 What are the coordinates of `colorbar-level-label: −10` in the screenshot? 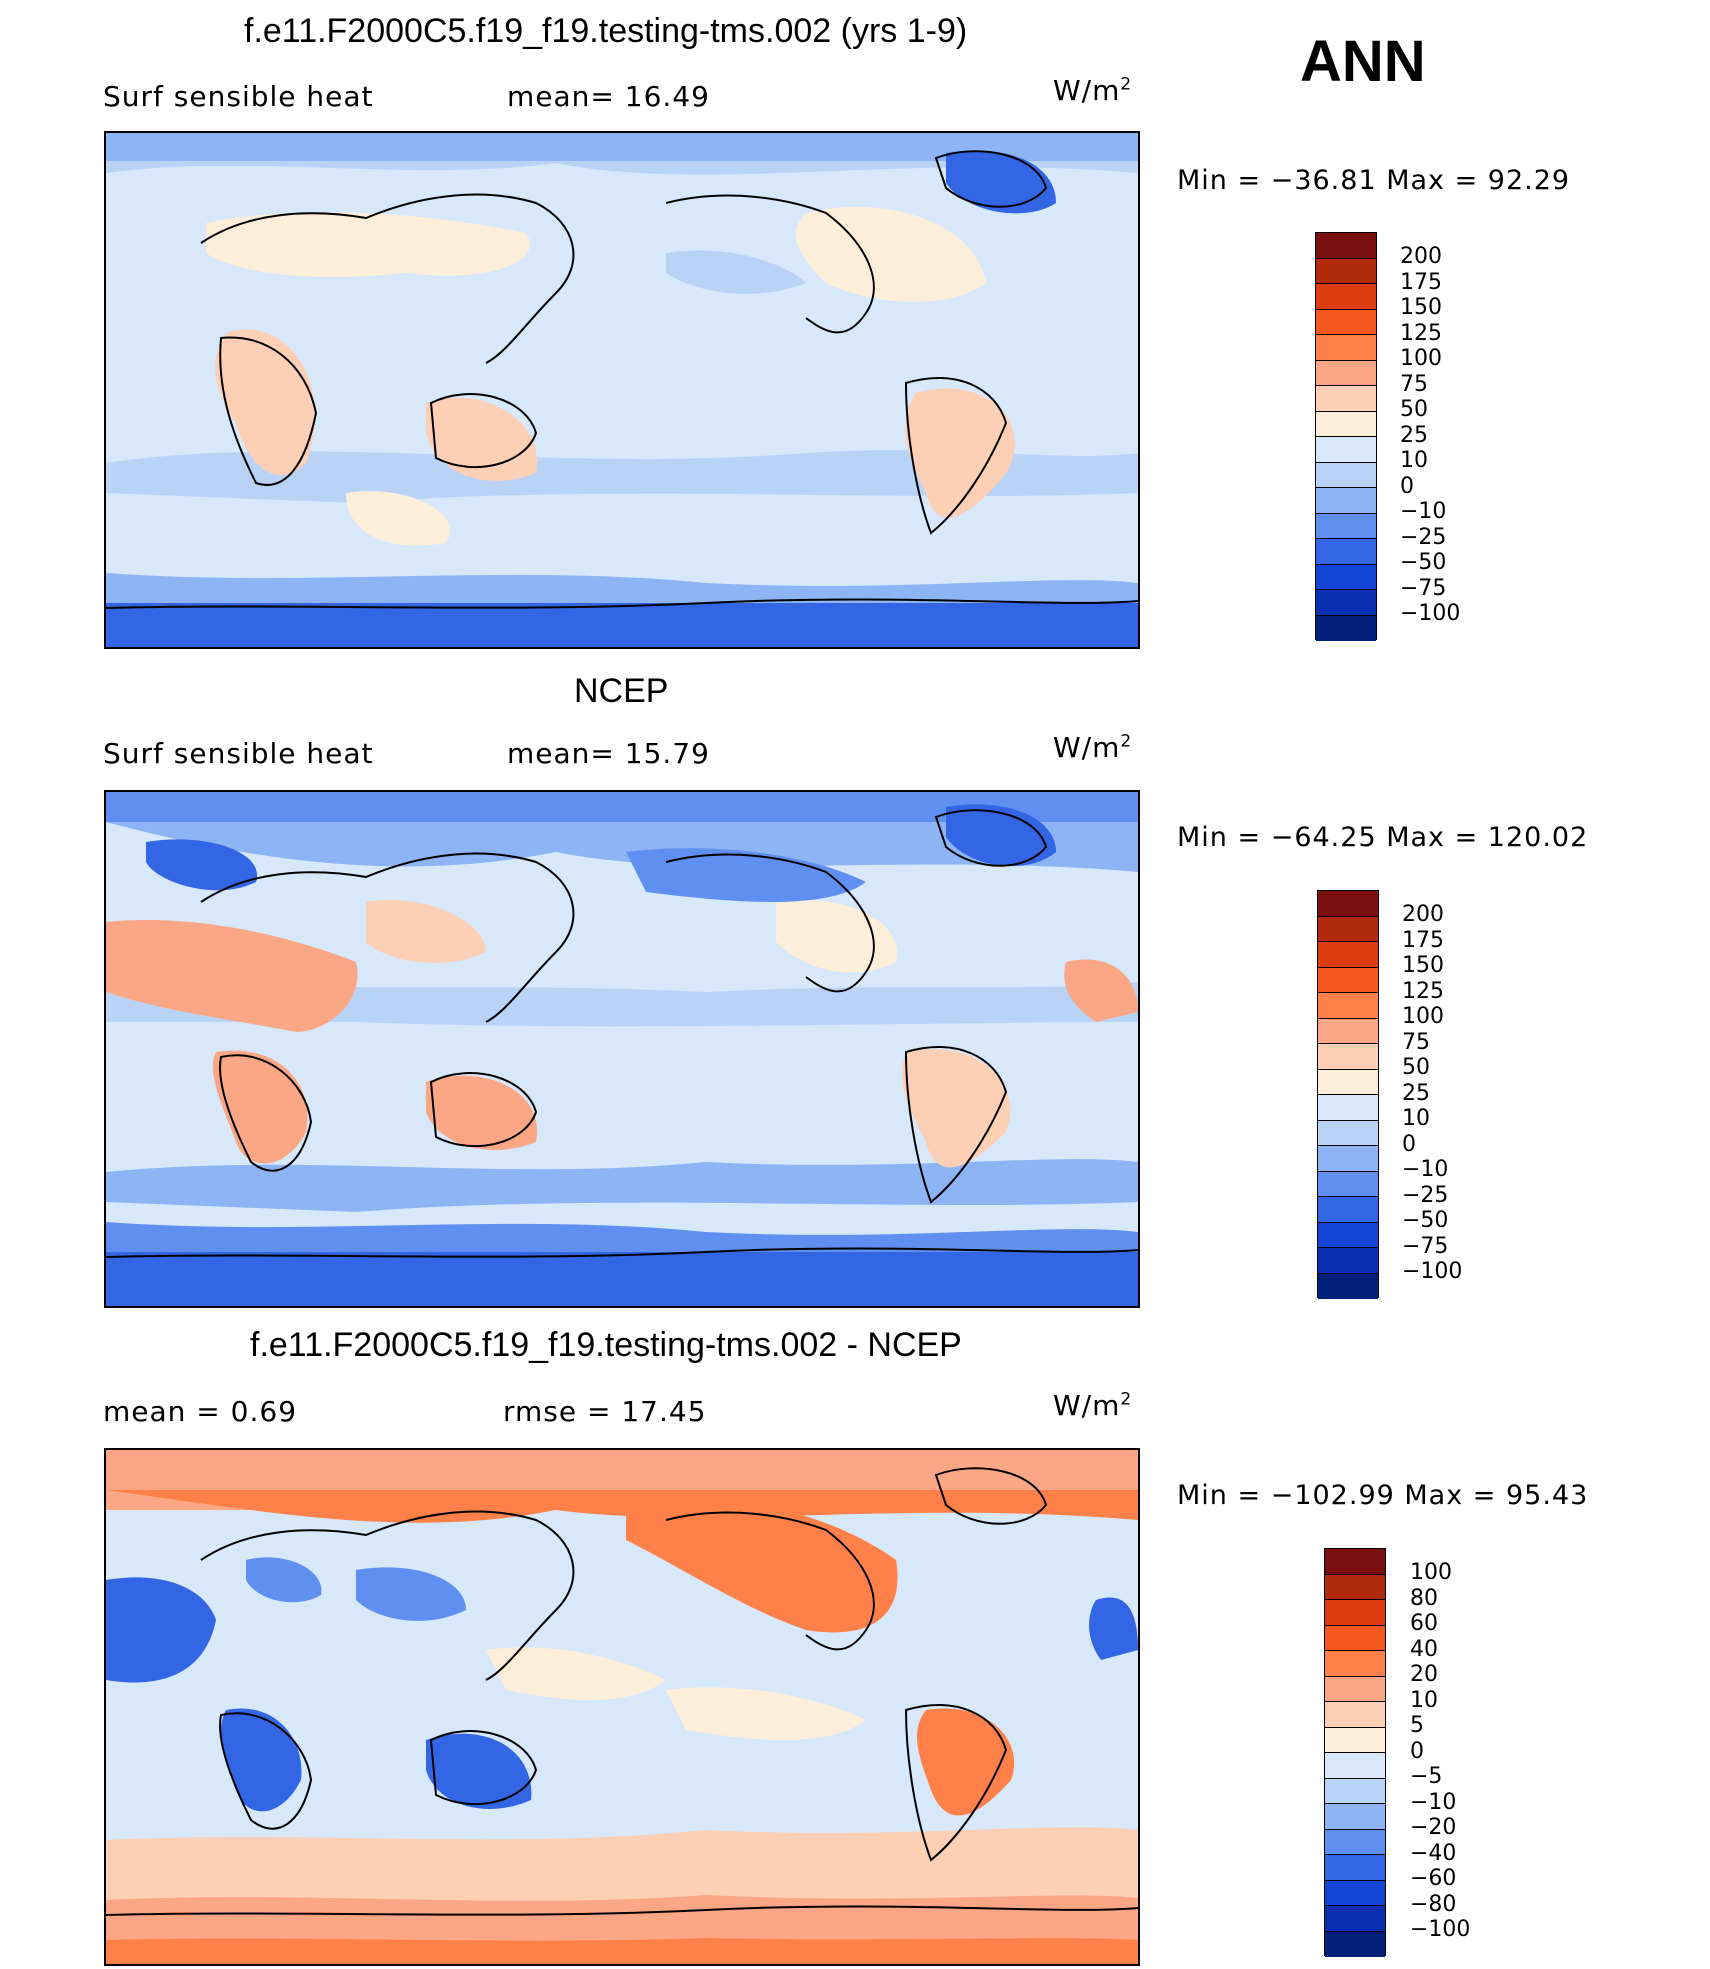 It's located at (1433, 1802).